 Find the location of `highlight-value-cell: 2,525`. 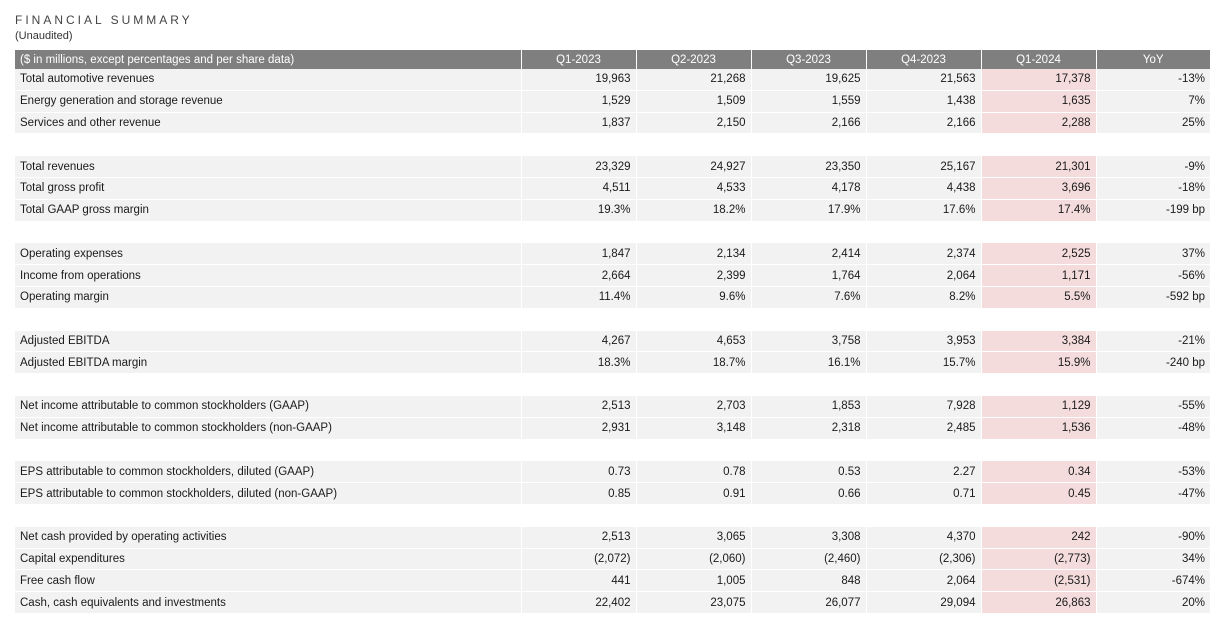

highlight-value-cell: 2,525 is located at coordinates (1039, 254).